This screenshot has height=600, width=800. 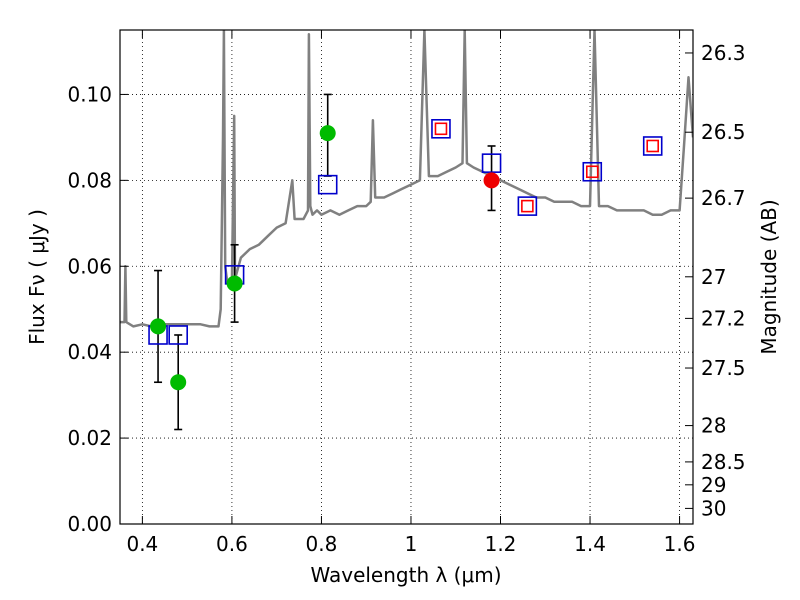 I want to click on y-tick-label: 0.00, so click(x=89, y=524).